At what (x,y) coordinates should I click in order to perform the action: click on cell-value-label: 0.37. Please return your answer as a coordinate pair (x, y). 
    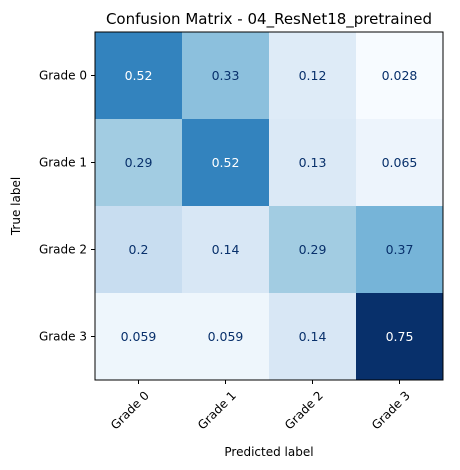
    Looking at the image, I should click on (400, 249).